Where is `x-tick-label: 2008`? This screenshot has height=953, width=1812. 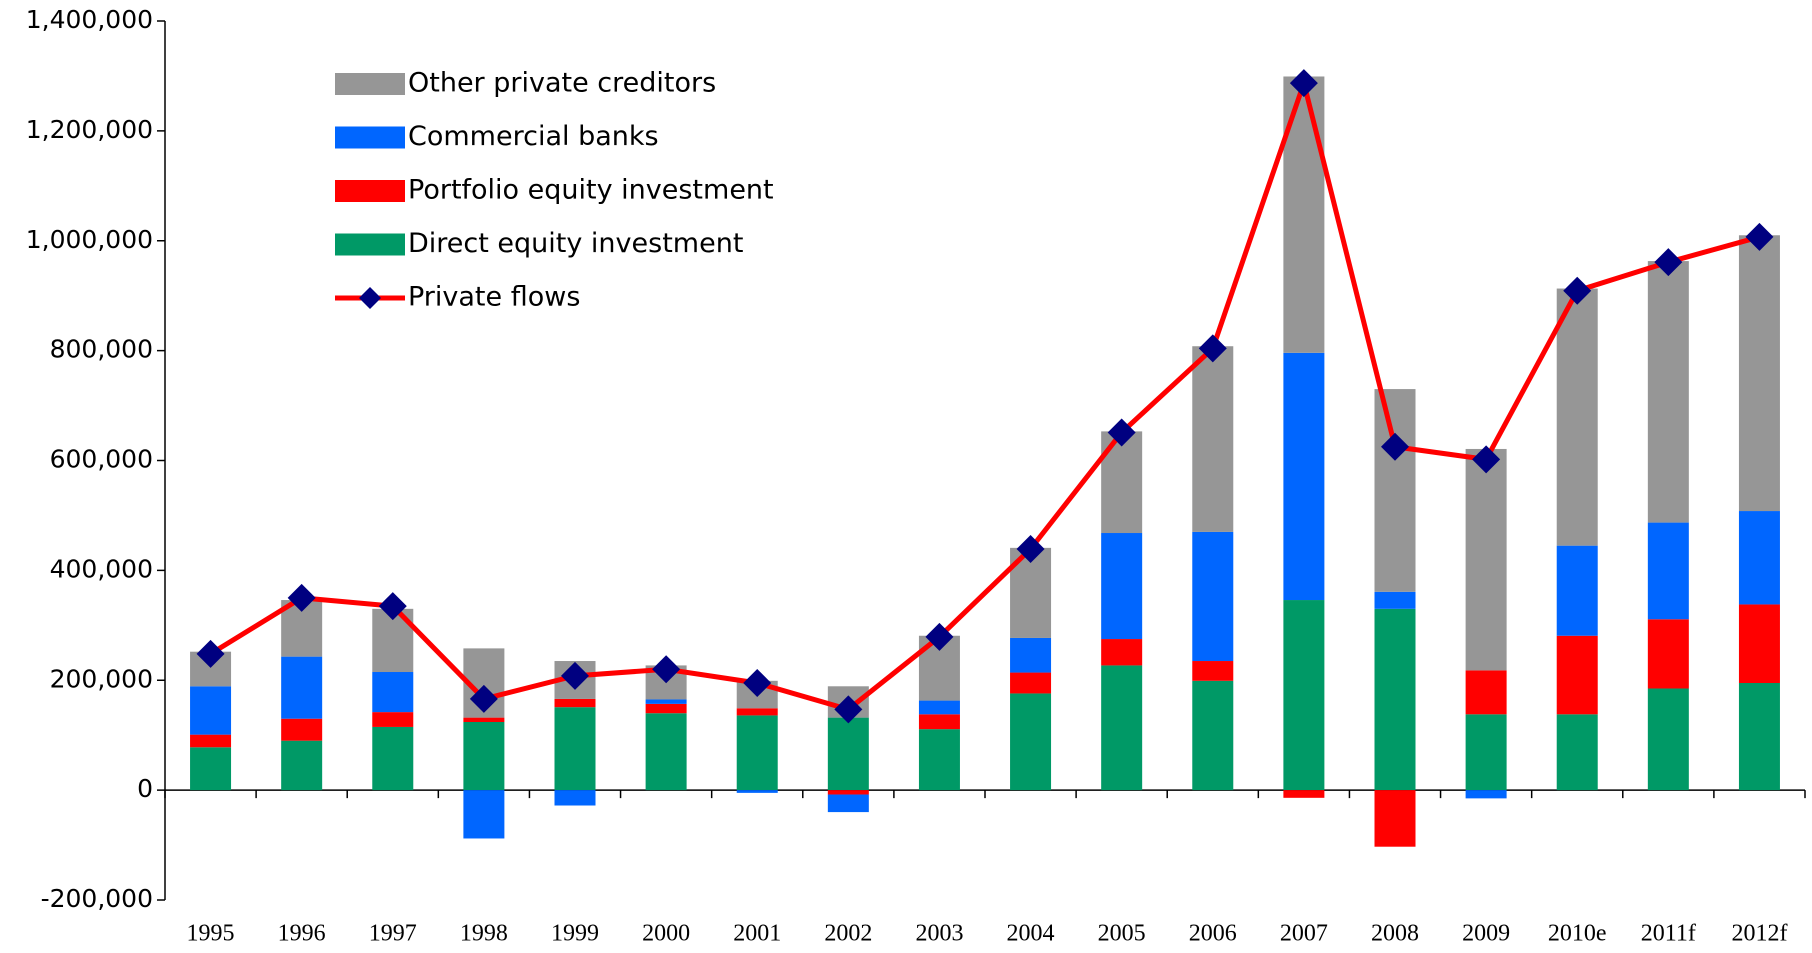 x-tick-label: 2008 is located at coordinates (1395, 934).